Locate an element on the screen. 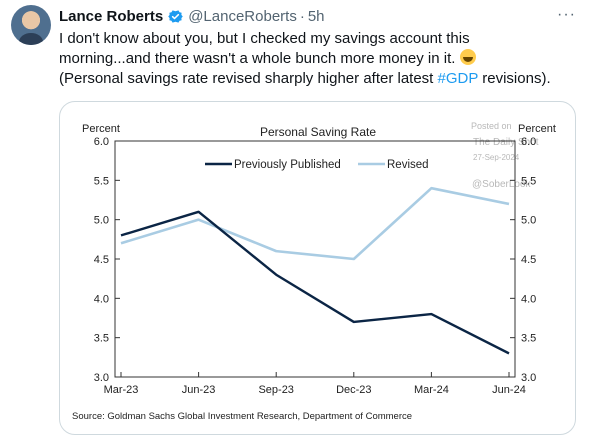 The width and height of the screenshot is (590, 440). x-tick-label: Sep-23 is located at coordinates (275, 390).